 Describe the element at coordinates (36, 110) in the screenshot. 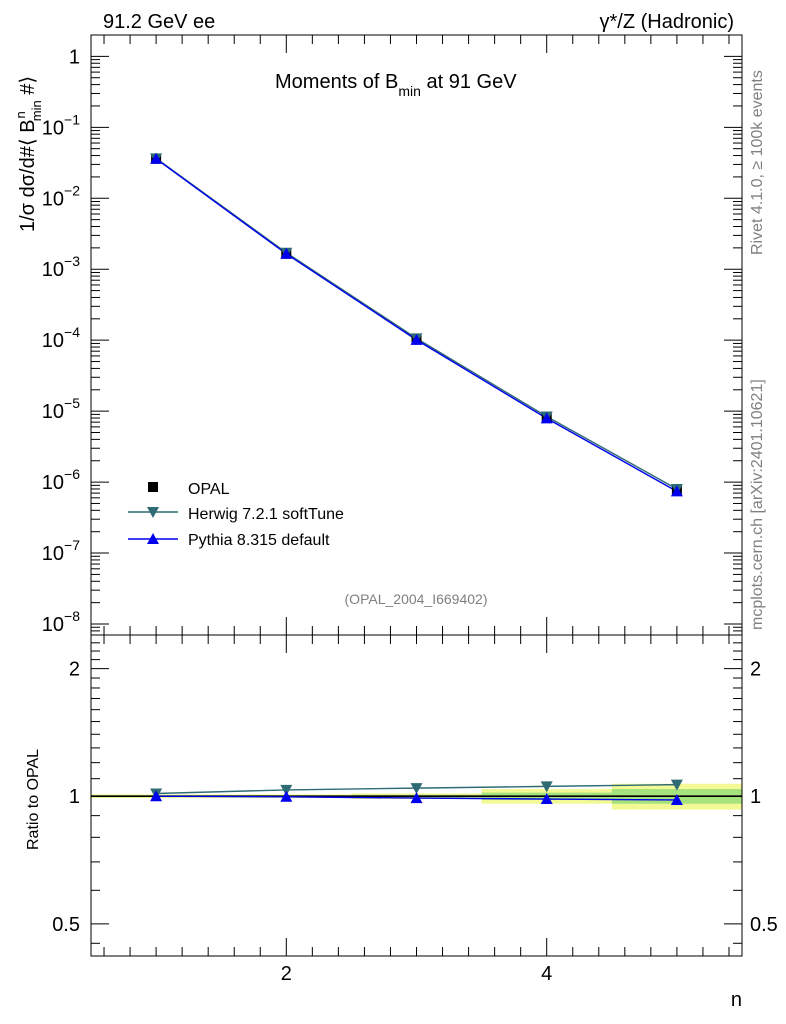

I see `y-label-sub: min` at that location.